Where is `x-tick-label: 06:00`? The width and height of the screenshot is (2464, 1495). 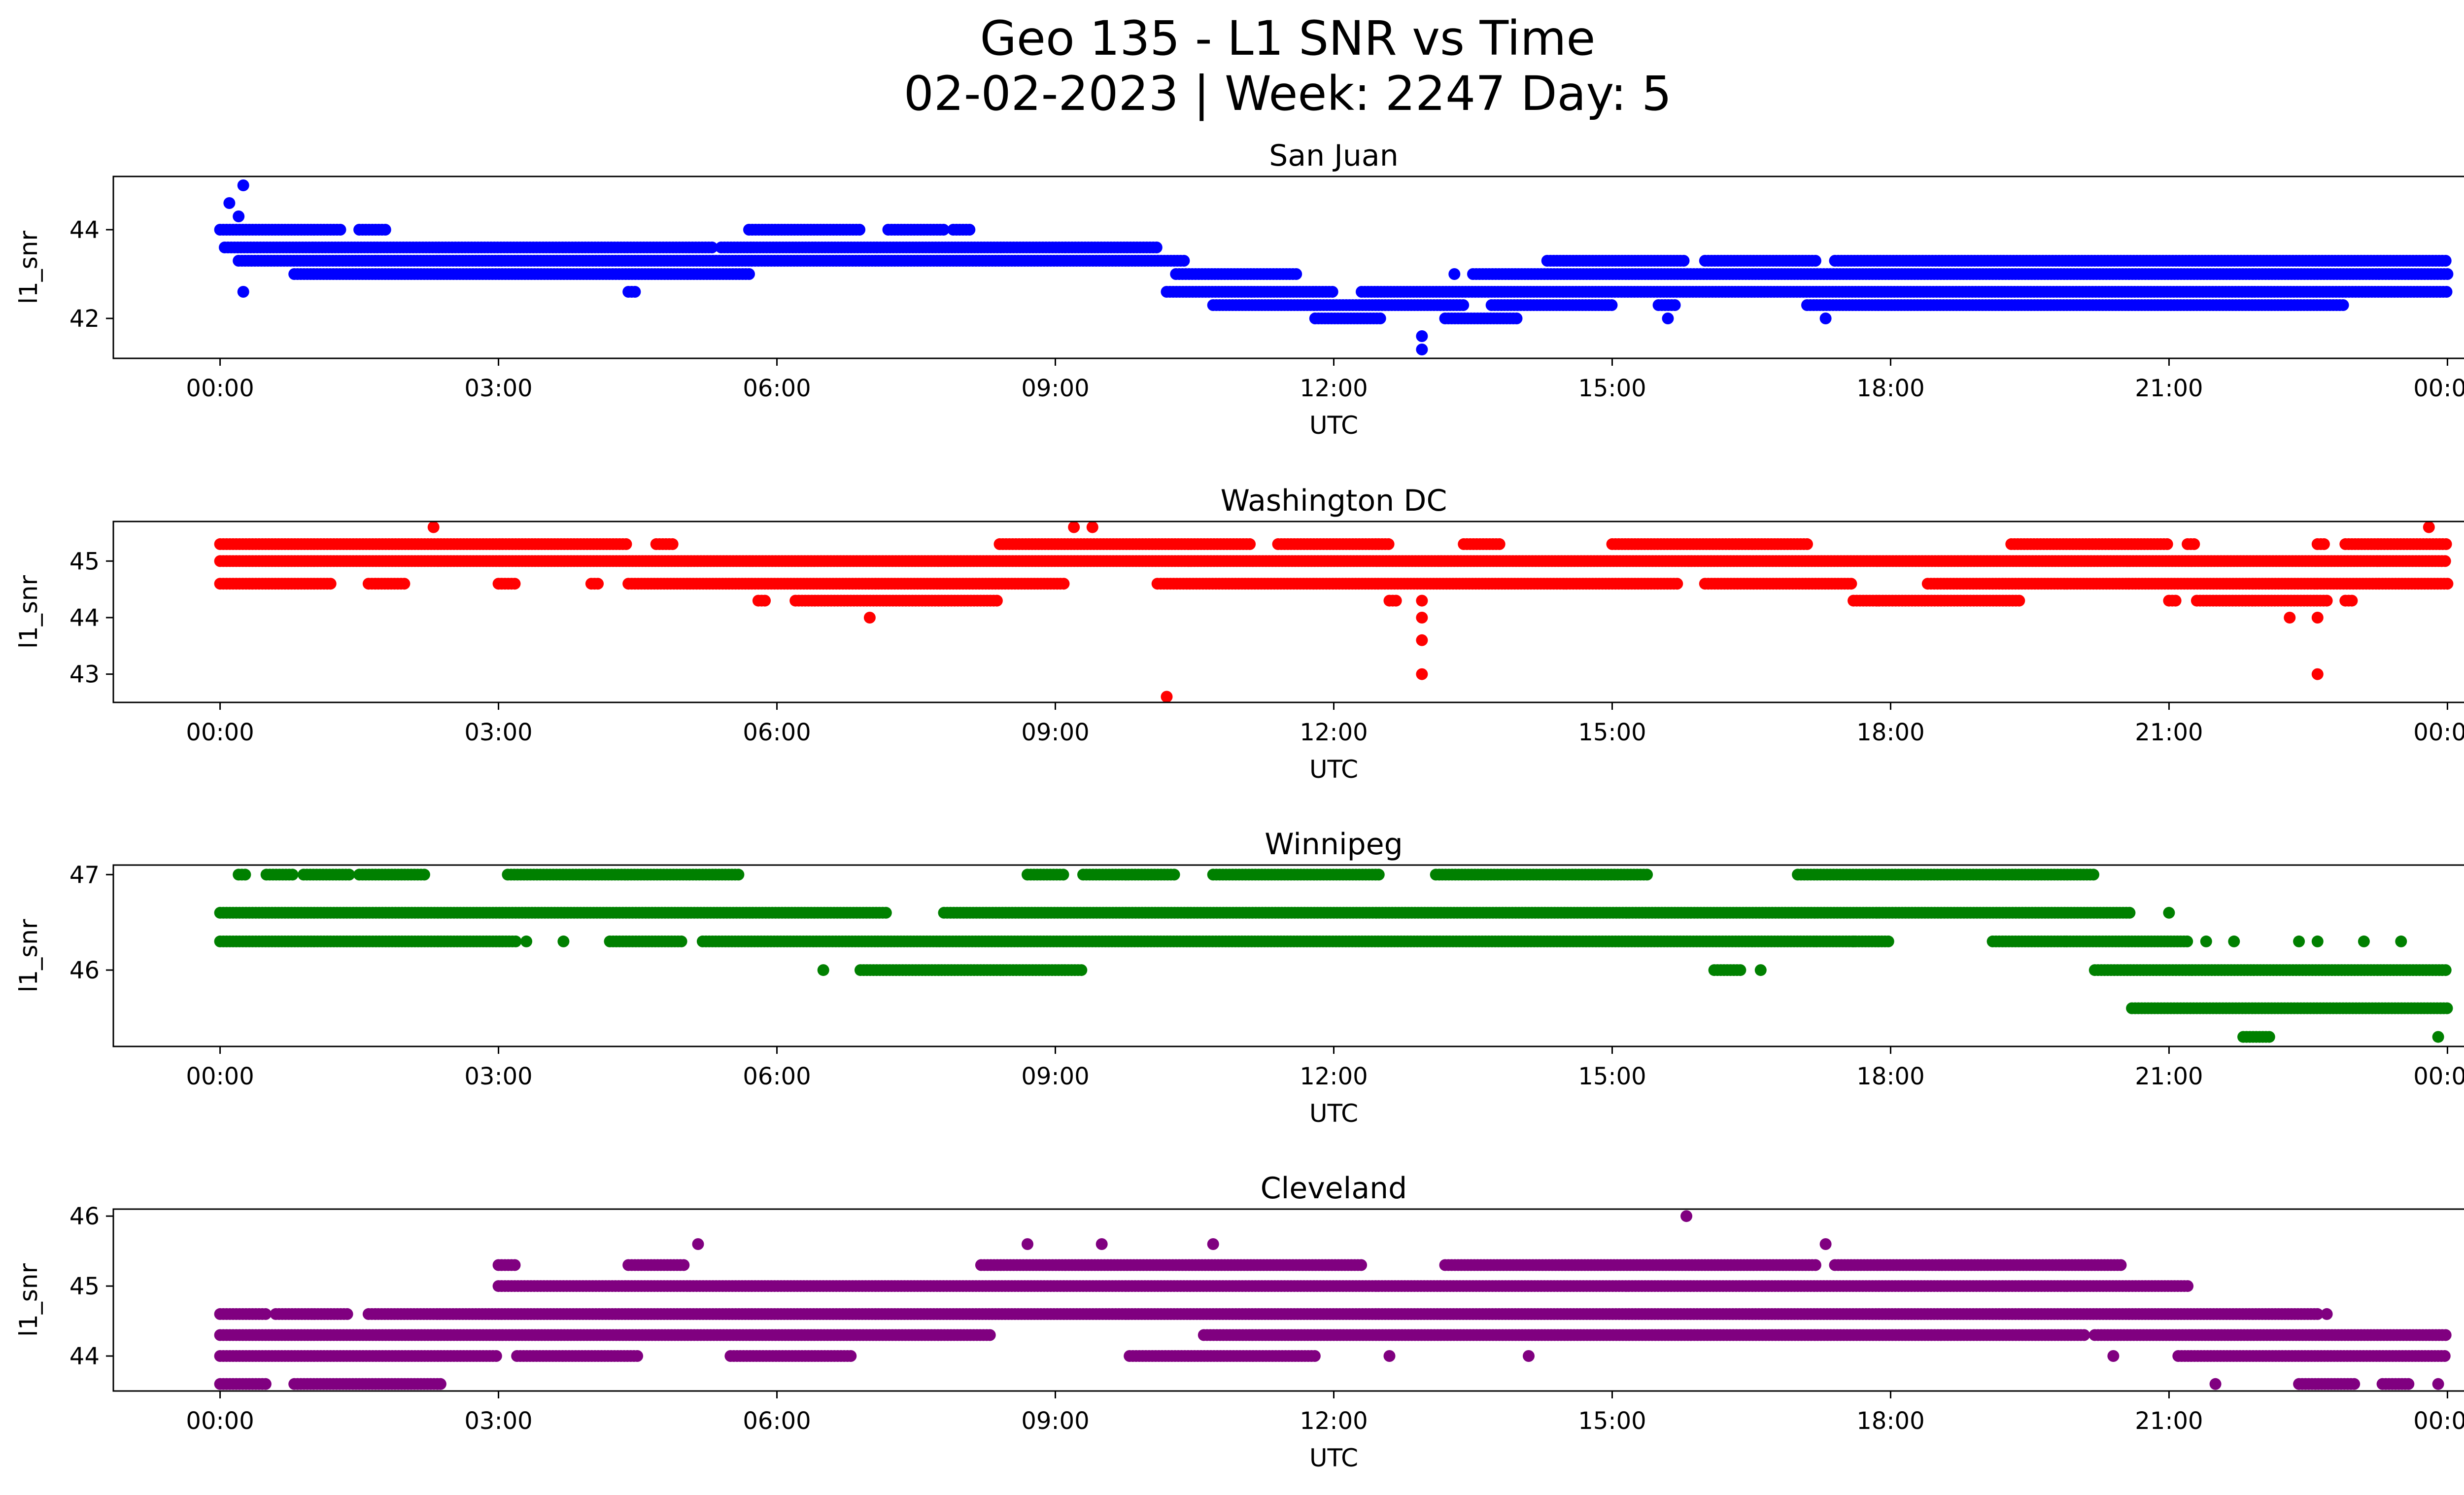 x-tick-label: 06:00 is located at coordinates (777, 388).